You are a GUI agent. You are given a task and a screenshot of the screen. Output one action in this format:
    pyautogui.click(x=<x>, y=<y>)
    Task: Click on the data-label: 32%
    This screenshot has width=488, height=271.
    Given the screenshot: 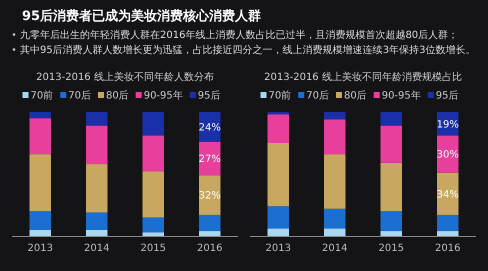 What is the action you would take?
    pyautogui.click(x=209, y=196)
    